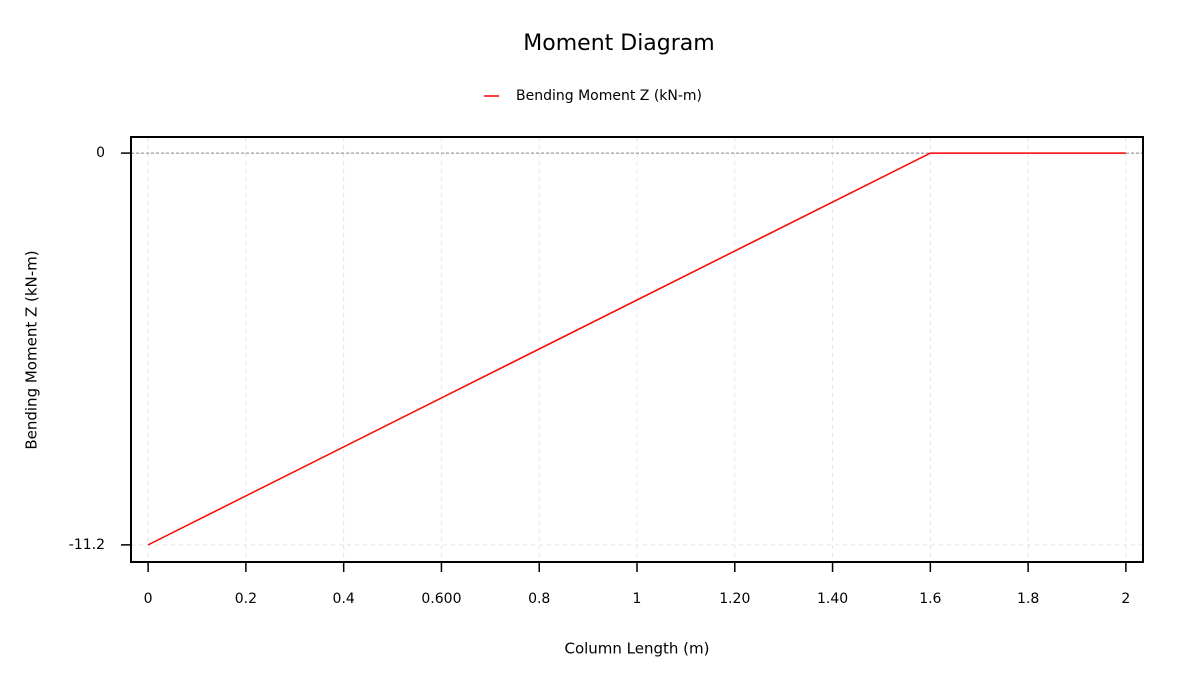  Describe the element at coordinates (539, 599) in the screenshot. I see `x-tick-label: 0.8` at that location.